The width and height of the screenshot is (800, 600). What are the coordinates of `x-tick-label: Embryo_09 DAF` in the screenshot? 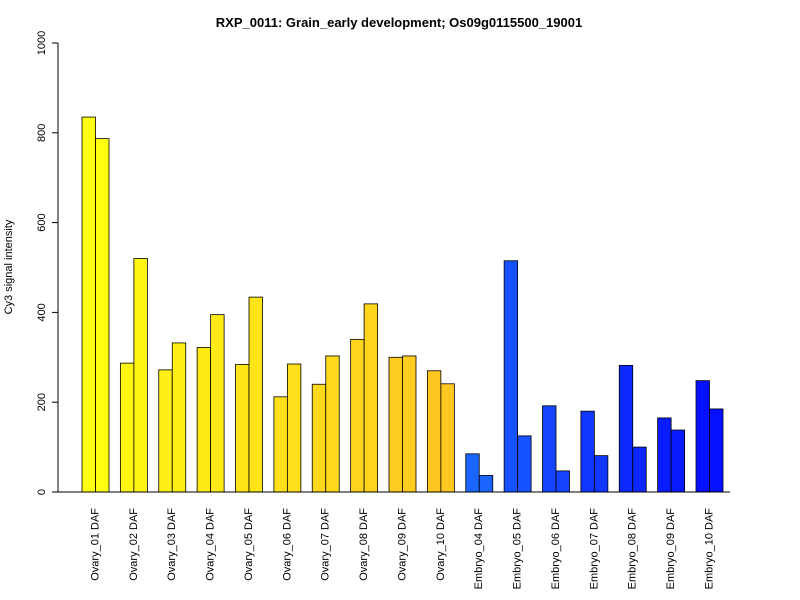 It's located at (671, 549).